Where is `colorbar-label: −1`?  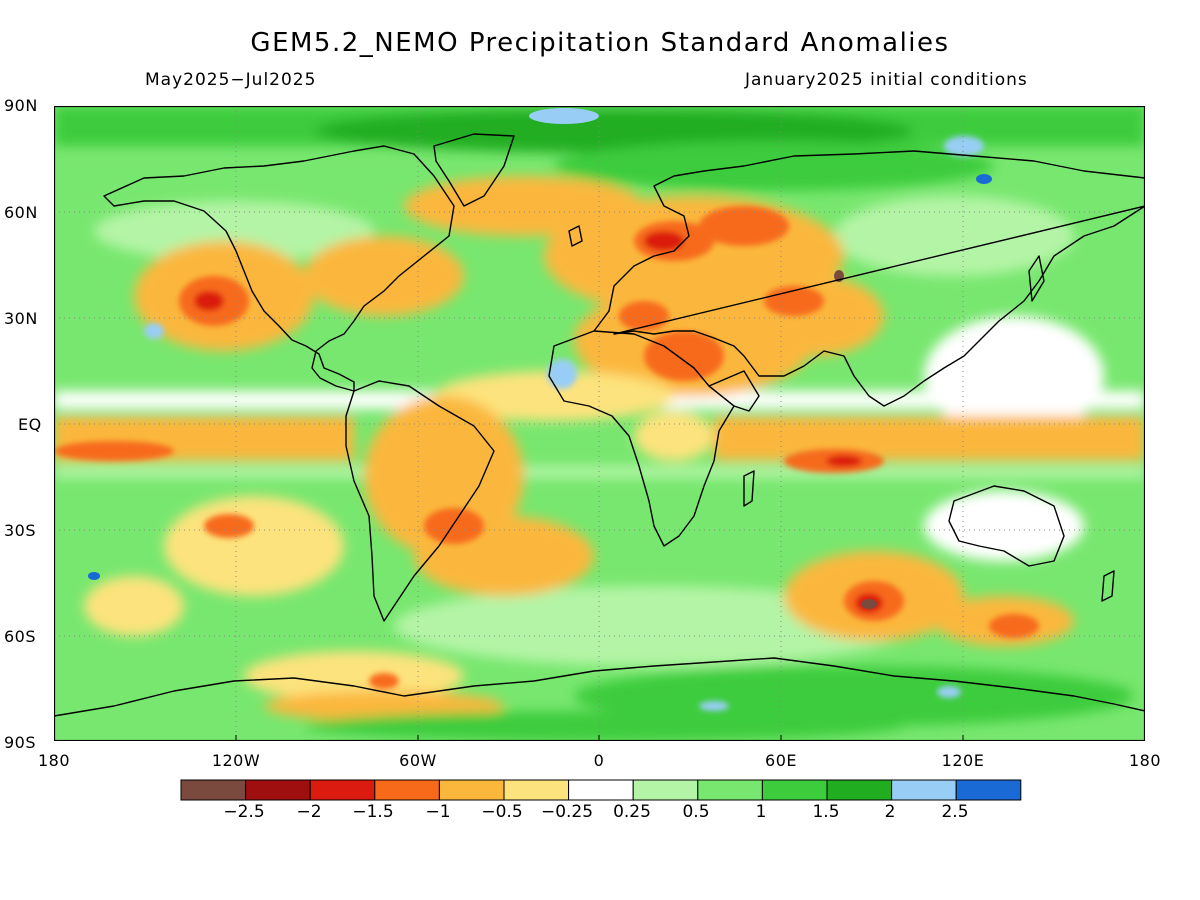 colorbar-label: −1 is located at coordinates (438, 812).